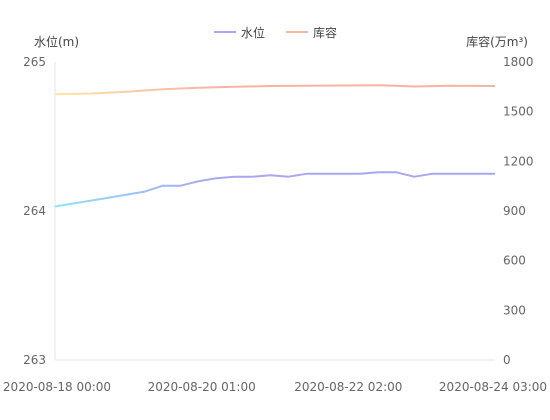 The height and width of the screenshot is (420, 550). What do you see at coordinates (348, 387) in the screenshot?
I see `x-tick-label: 2020-08-22 02:00` at bounding box center [348, 387].